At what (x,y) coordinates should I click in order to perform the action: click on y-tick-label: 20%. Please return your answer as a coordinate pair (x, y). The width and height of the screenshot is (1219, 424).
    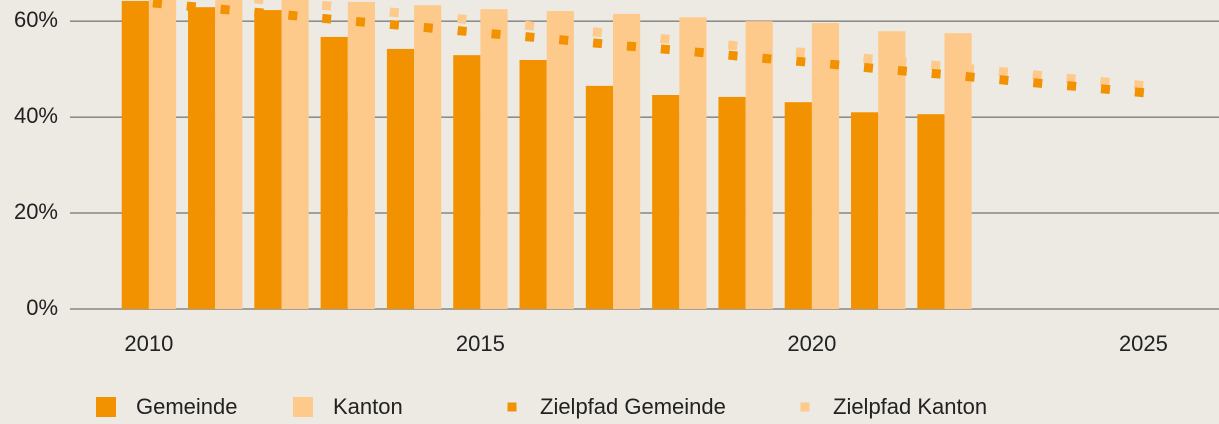
    Looking at the image, I should click on (36, 211).